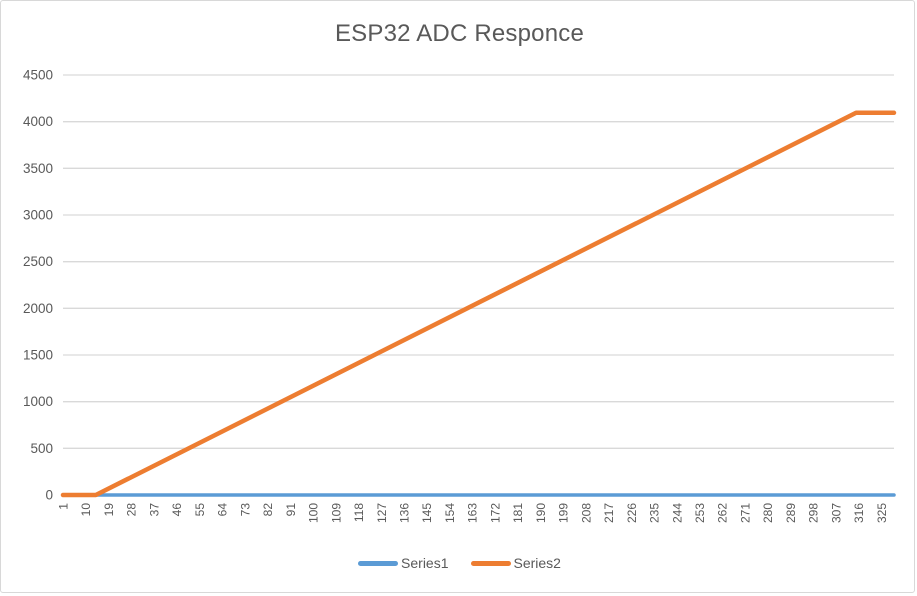 The width and height of the screenshot is (917, 596). I want to click on x-axis-tick-label: 136, so click(404, 513).